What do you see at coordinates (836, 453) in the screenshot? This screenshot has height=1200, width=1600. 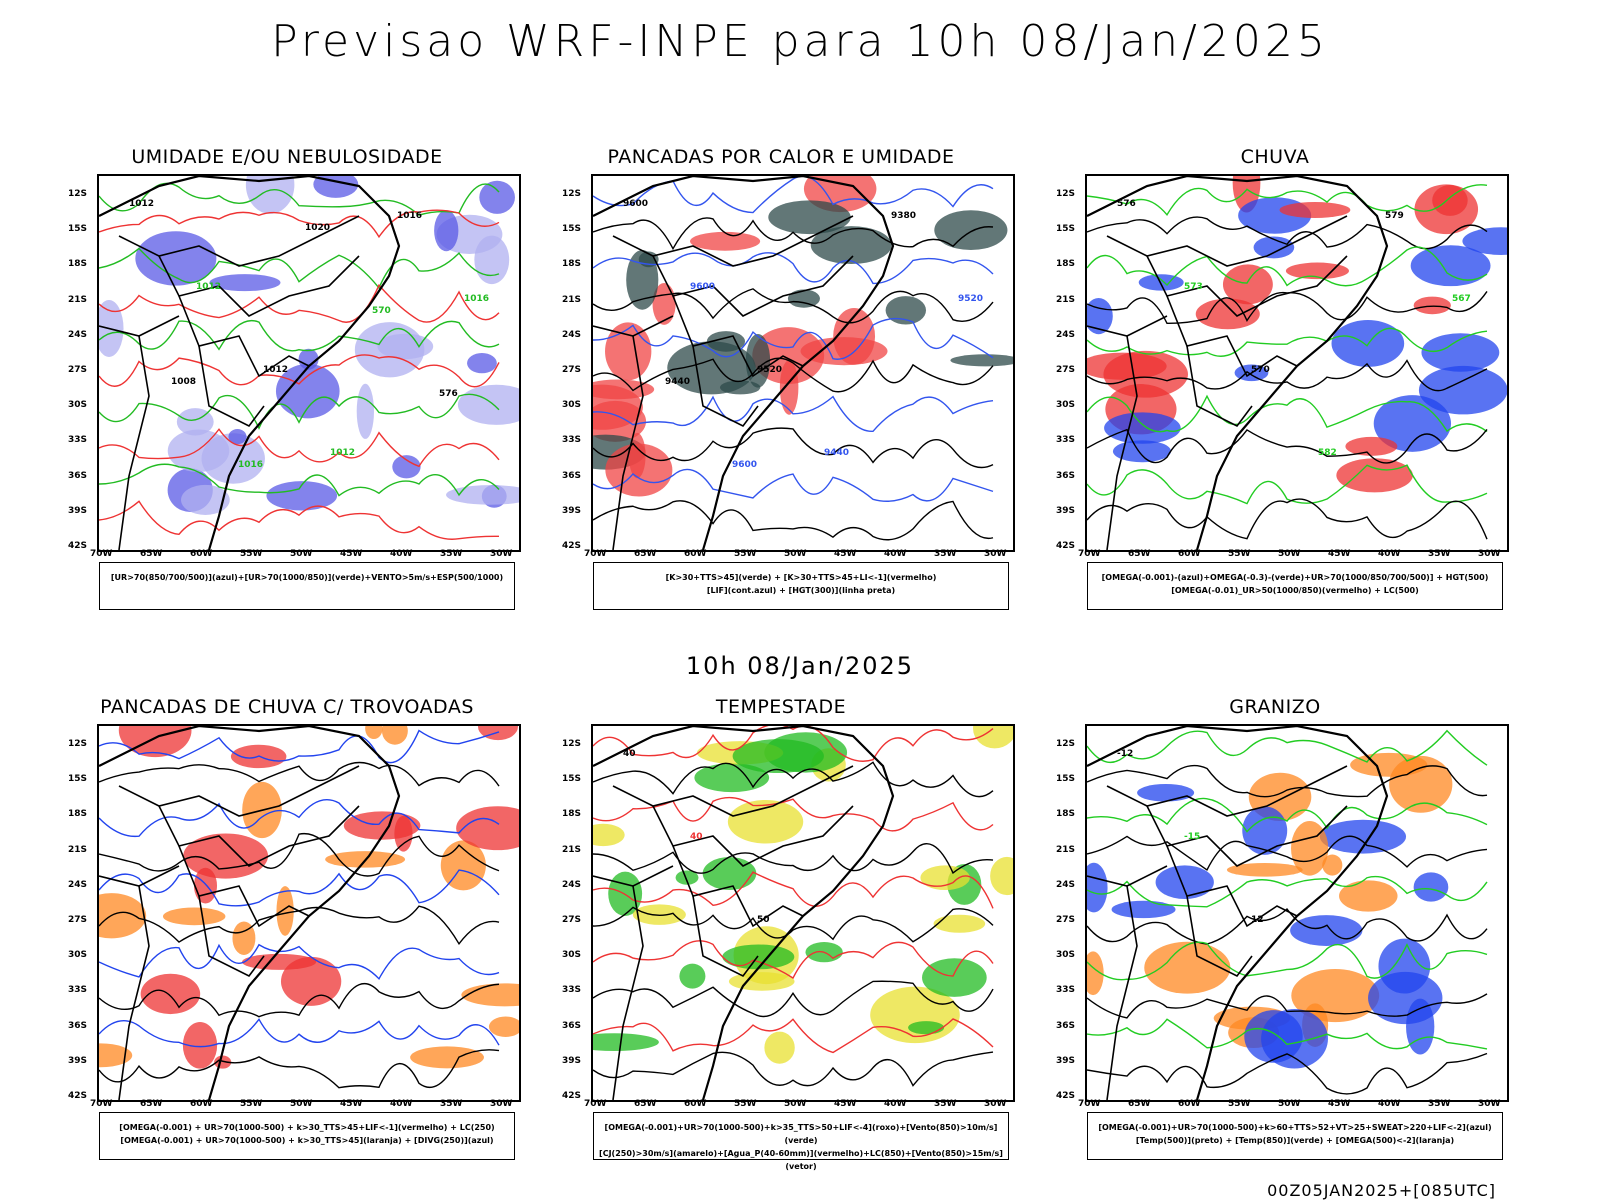 I see `contour-label: 9440` at bounding box center [836, 453].